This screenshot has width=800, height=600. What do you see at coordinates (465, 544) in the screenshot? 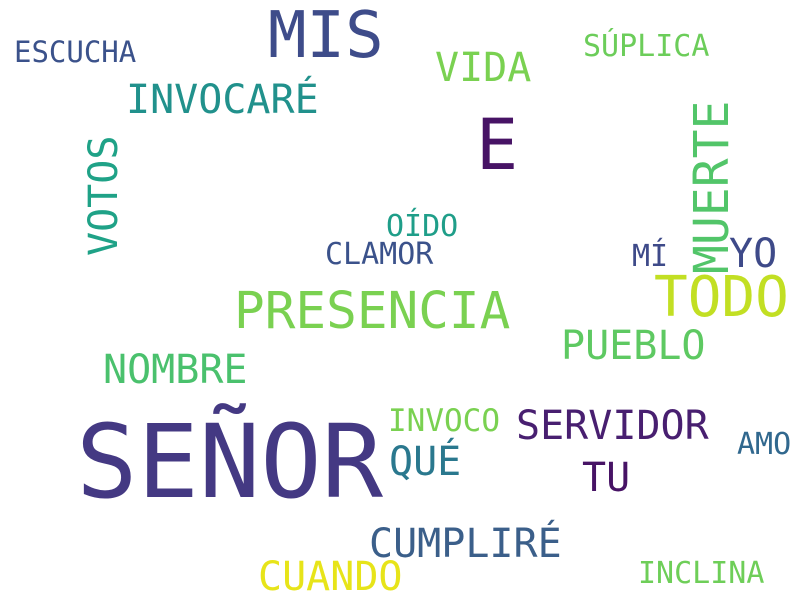
I see `word-cumplire: CUMPLIRÉ` at bounding box center [465, 544].